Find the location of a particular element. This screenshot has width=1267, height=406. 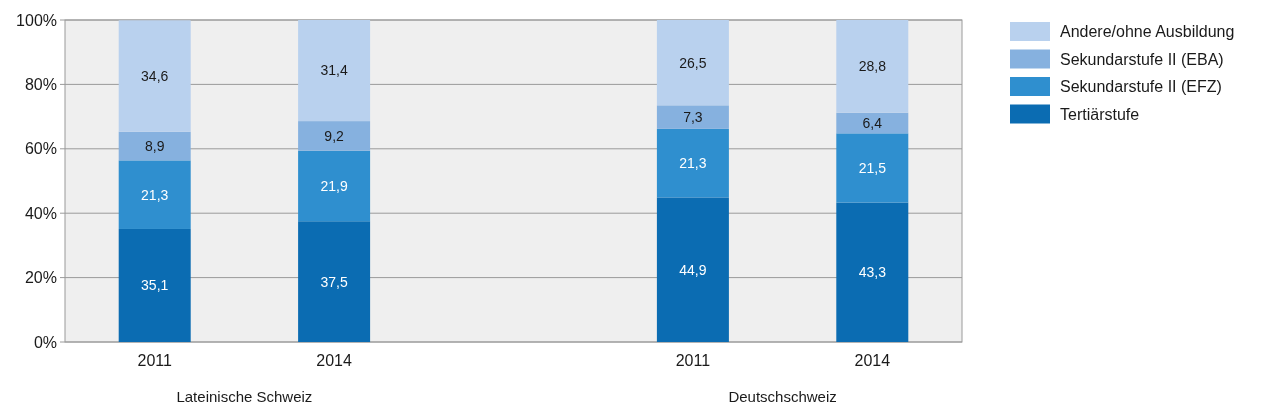

data-label: 6,4 is located at coordinates (872, 122).